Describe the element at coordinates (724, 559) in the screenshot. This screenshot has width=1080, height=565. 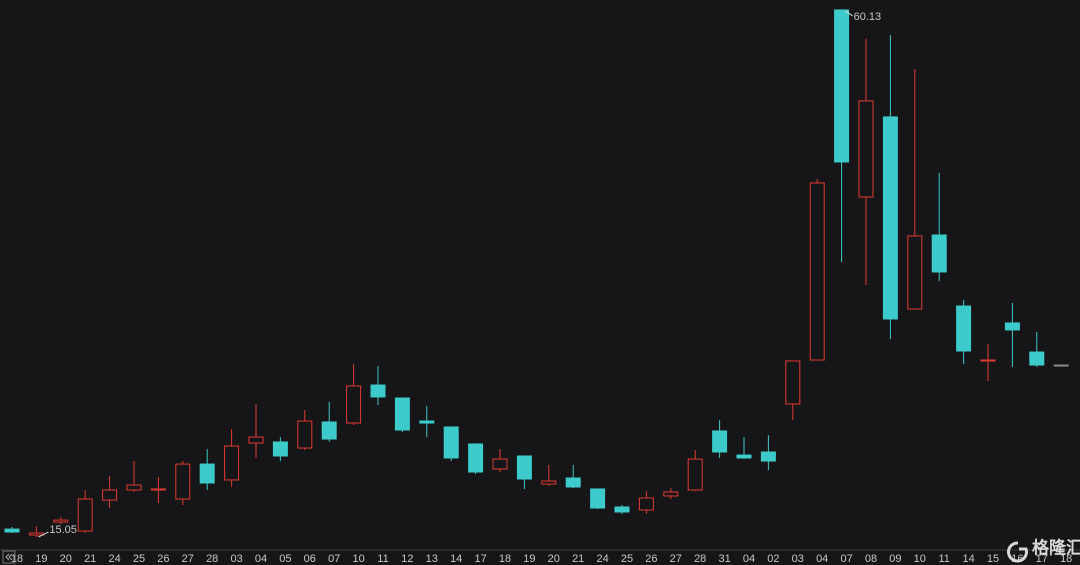
I see `x-tick-label: 31` at that location.